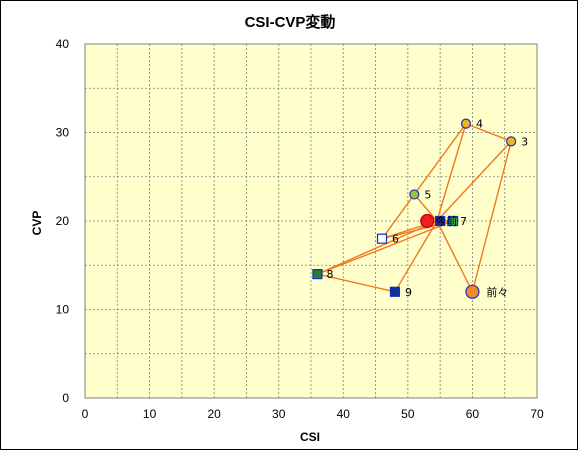 Image resolution: width=578 pixels, height=451 pixels. What do you see at coordinates (37, 223) in the screenshot?
I see `y-axis-title: CVP` at bounding box center [37, 223].